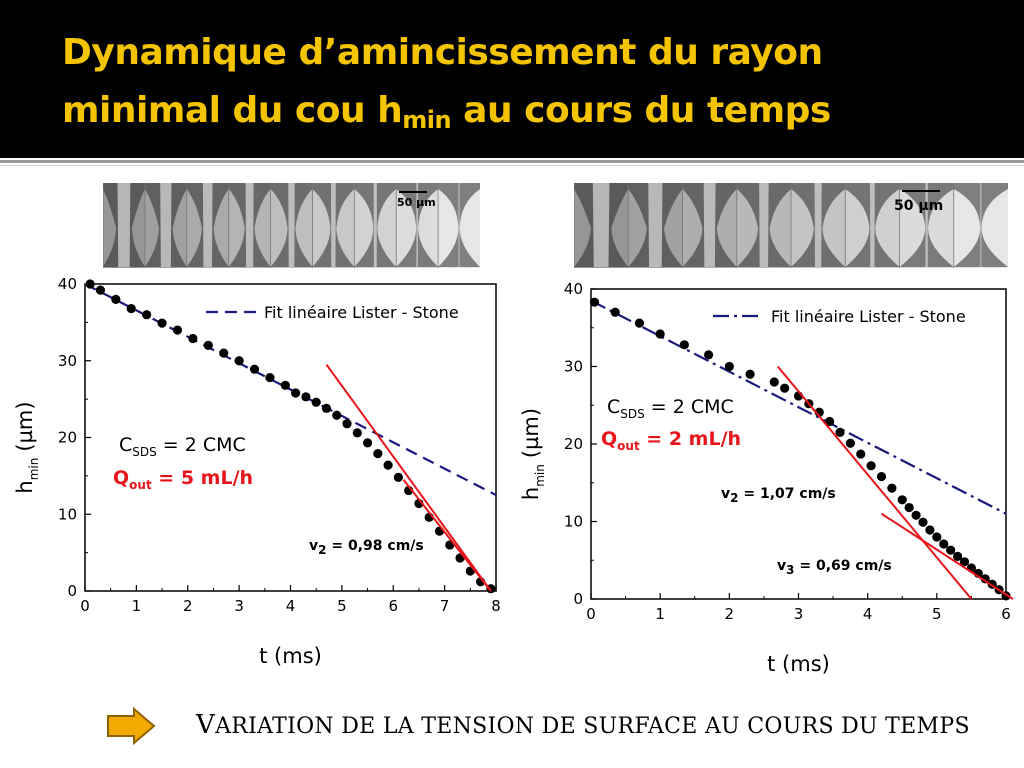  Describe the element at coordinates (144, 451) in the screenshot. I see `left-c-sub: SDS` at that location.